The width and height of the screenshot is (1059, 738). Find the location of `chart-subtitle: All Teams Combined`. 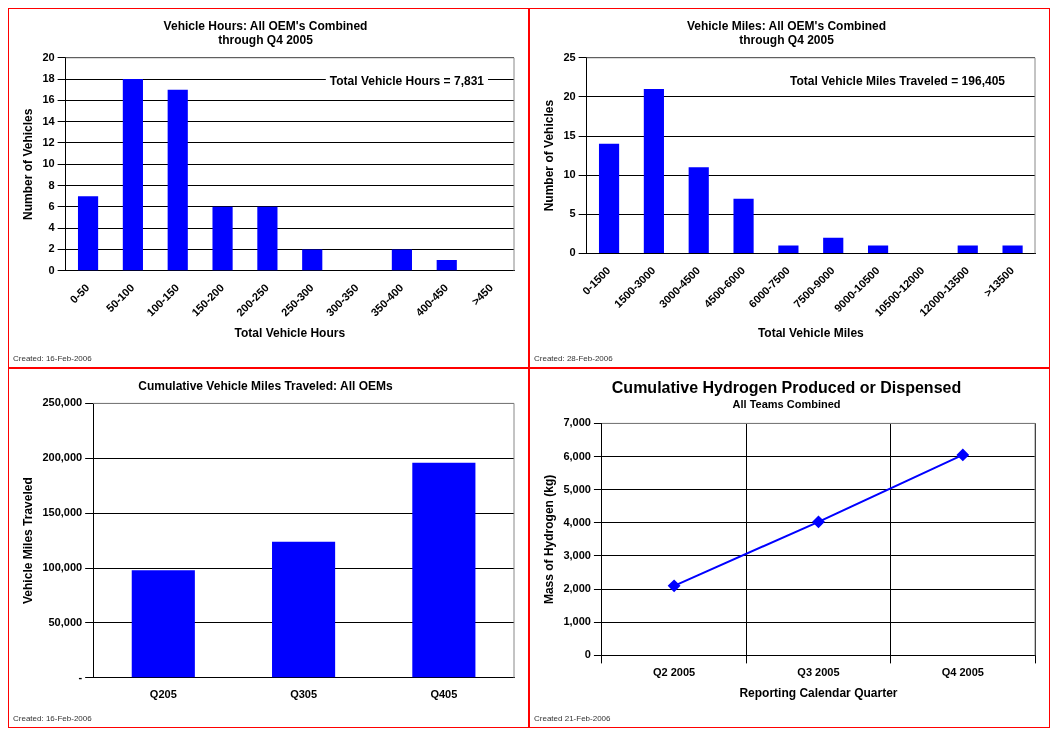

chart-subtitle: All Teams Combined is located at coordinates (786, 403).